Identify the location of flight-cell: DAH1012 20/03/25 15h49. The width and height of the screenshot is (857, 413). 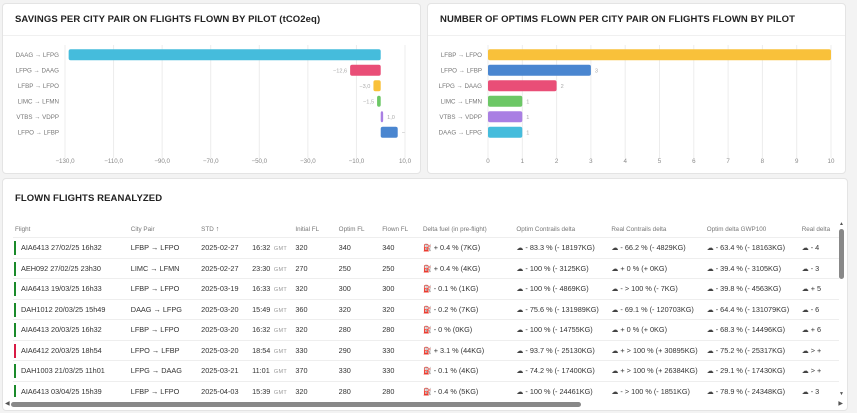
(71, 308).